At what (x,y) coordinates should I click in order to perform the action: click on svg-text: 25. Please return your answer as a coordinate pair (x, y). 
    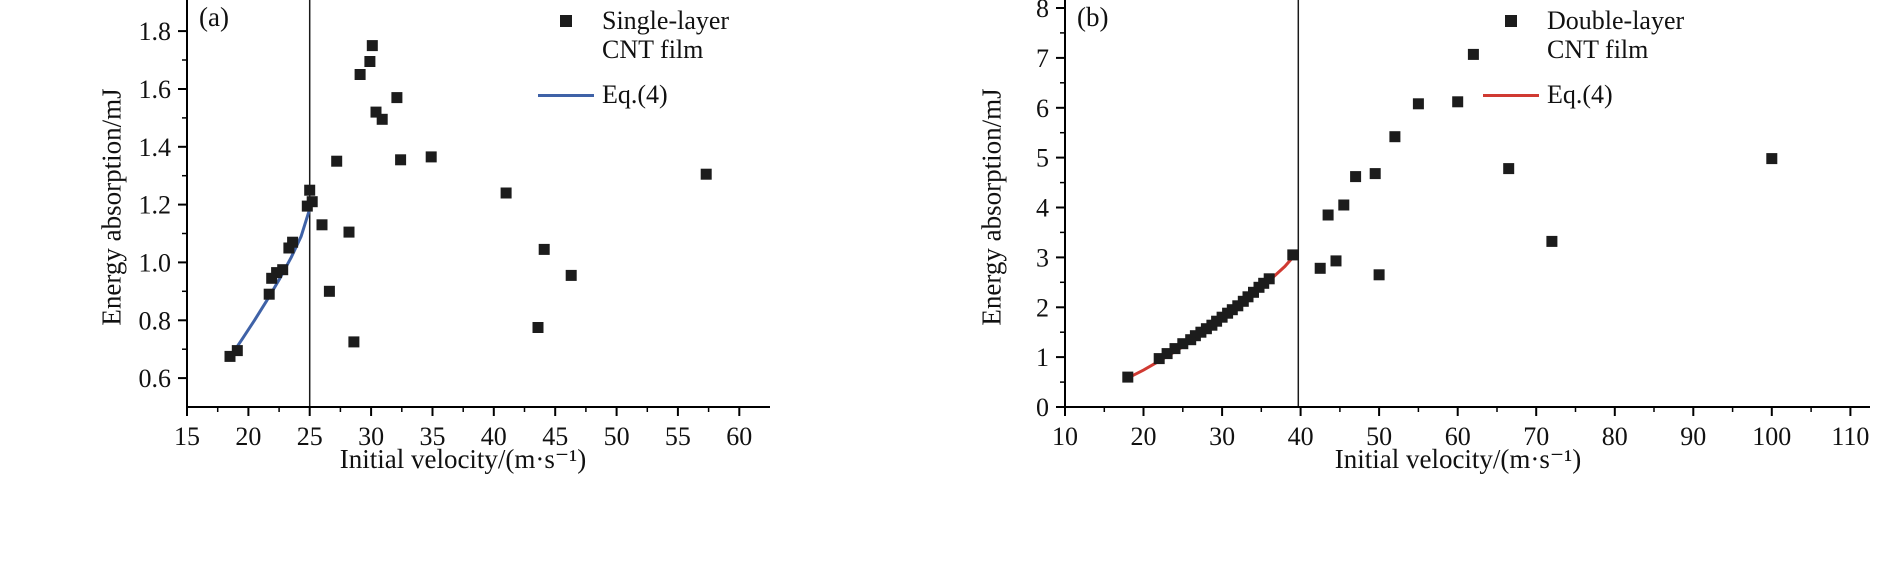
    Looking at the image, I should click on (310, 436).